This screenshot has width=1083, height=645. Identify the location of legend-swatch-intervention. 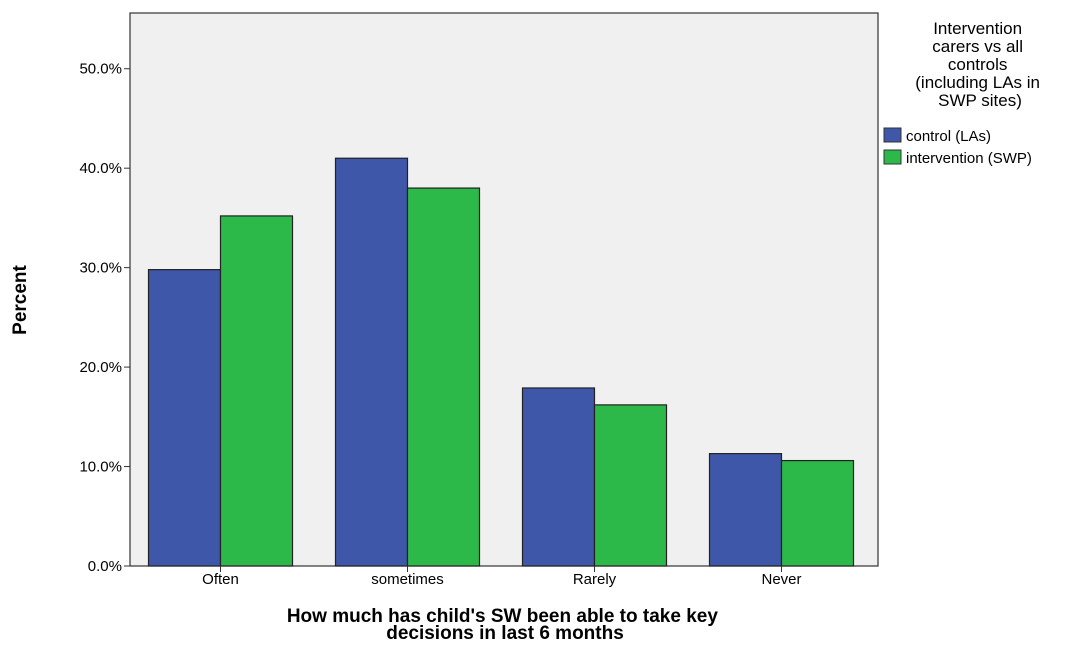
(892, 157).